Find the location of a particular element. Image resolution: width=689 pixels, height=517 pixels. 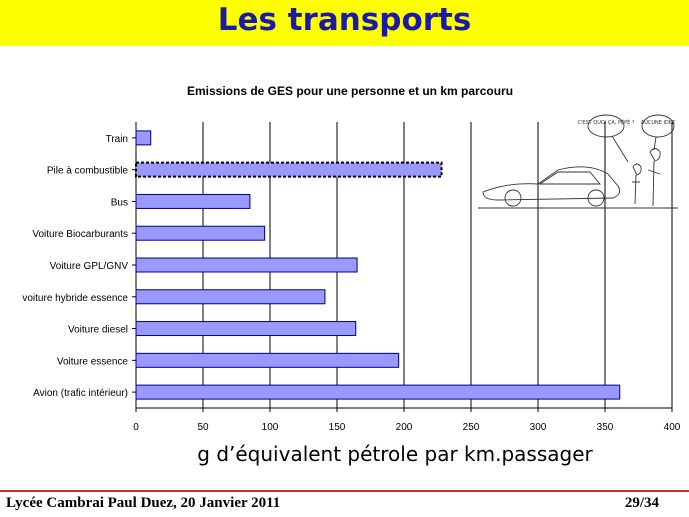

title-bar is located at coordinates (344, 23).